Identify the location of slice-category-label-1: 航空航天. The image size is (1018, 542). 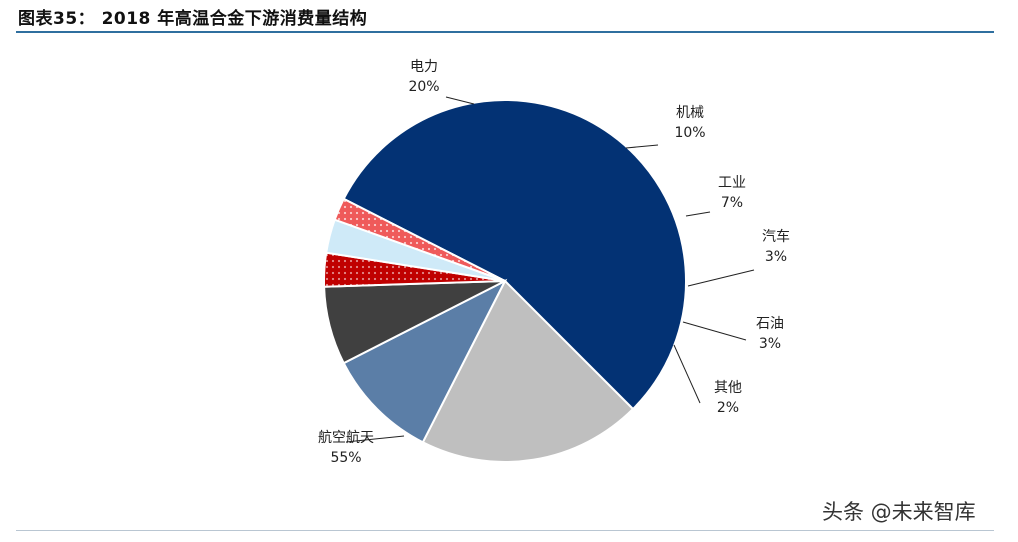
(346, 438).